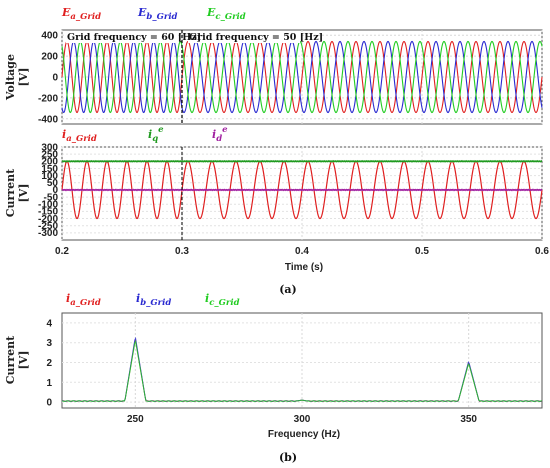 This screenshot has width=550, height=468. Describe the element at coordinates (49, 36) in the screenshot. I see `voltage-ytick-label: 400` at that location.